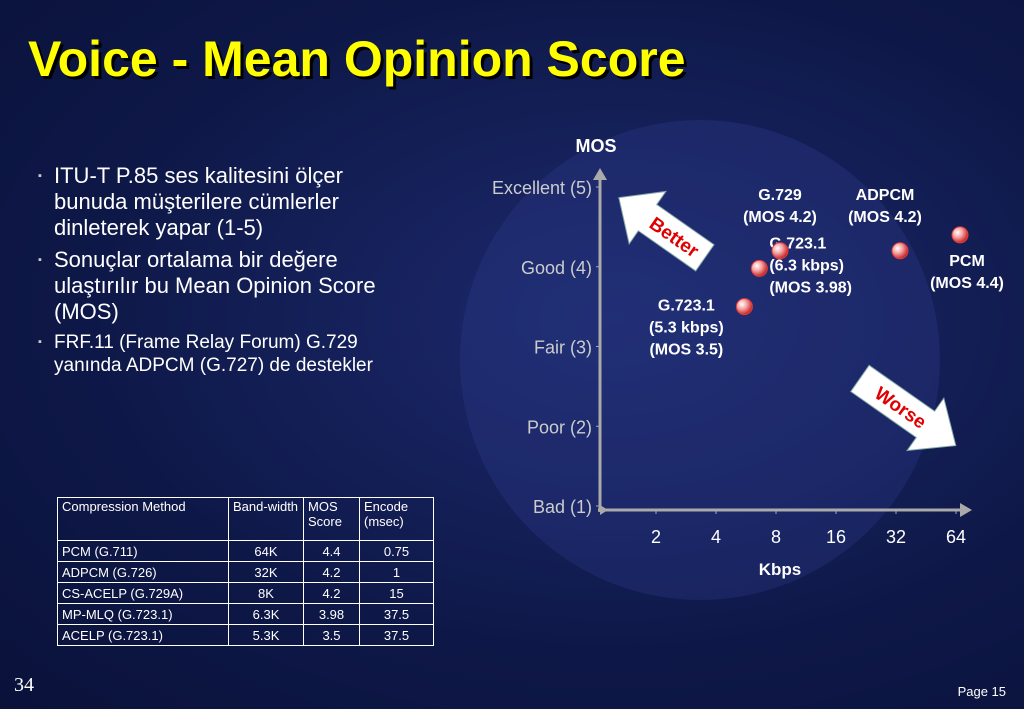 The height and width of the screenshot is (709, 1024). Describe the element at coordinates (656, 537) in the screenshot. I see `x-tick-label: 2` at that location.